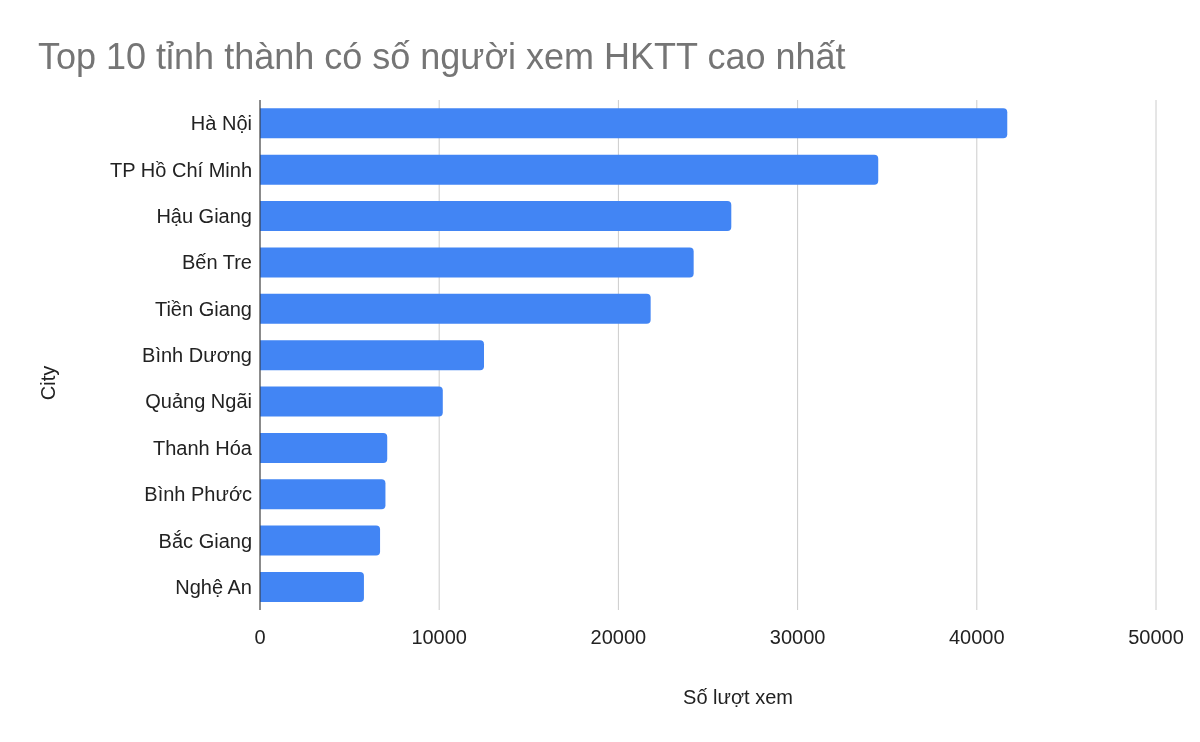 This screenshot has height=742, width=1200. What do you see at coordinates (618, 637) in the screenshot?
I see `x-tick-label: 20000` at bounding box center [618, 637].